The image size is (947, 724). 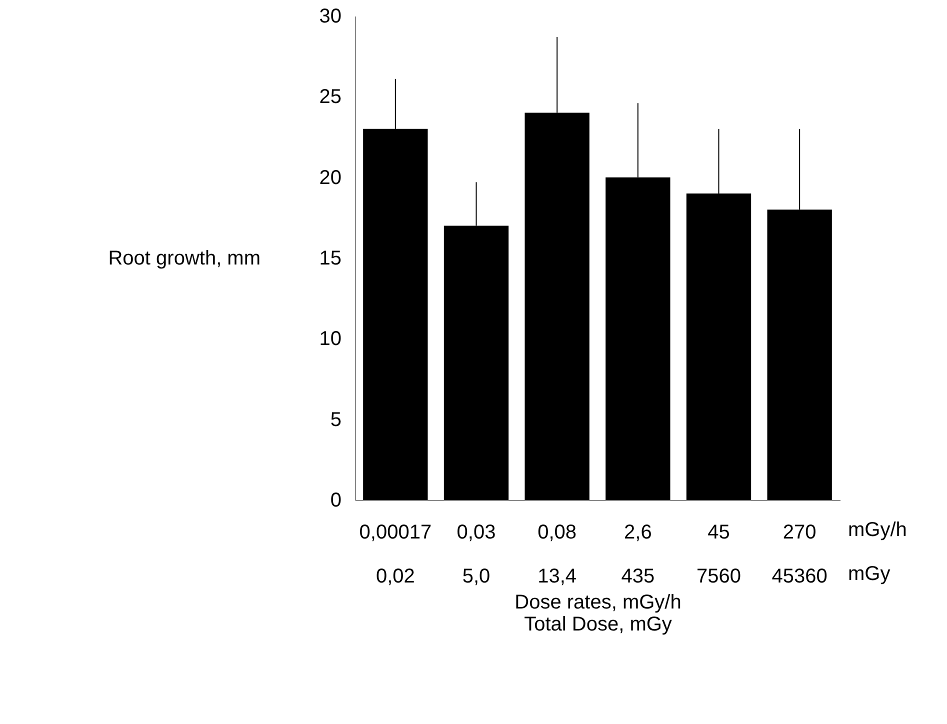 I want to click on y-tick-label: 5, so click(x=336, y=419).